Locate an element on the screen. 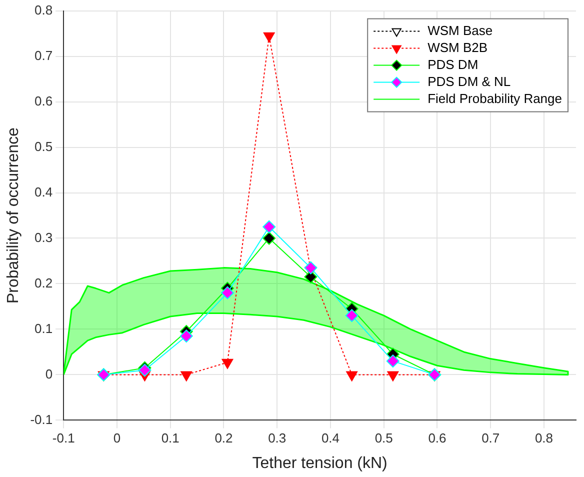 This screenshot has height=477, width=584. x-tick-label: 0.6 is located at coordinates (437, 438).